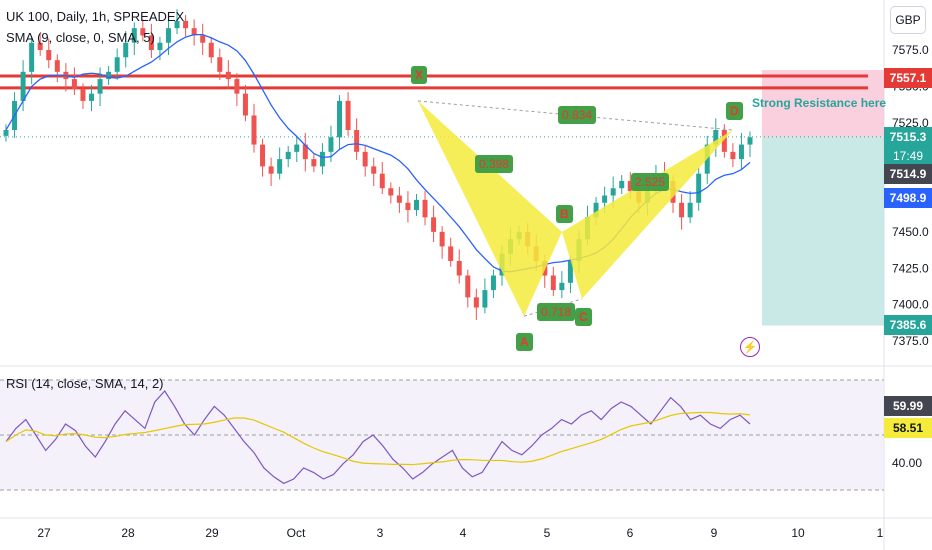 The width and height of the screenshot is (932, 550). Describe the element at coordinates (577, 115) in the screenshot. I see `ratio-xd-label: 0.834` at that location.